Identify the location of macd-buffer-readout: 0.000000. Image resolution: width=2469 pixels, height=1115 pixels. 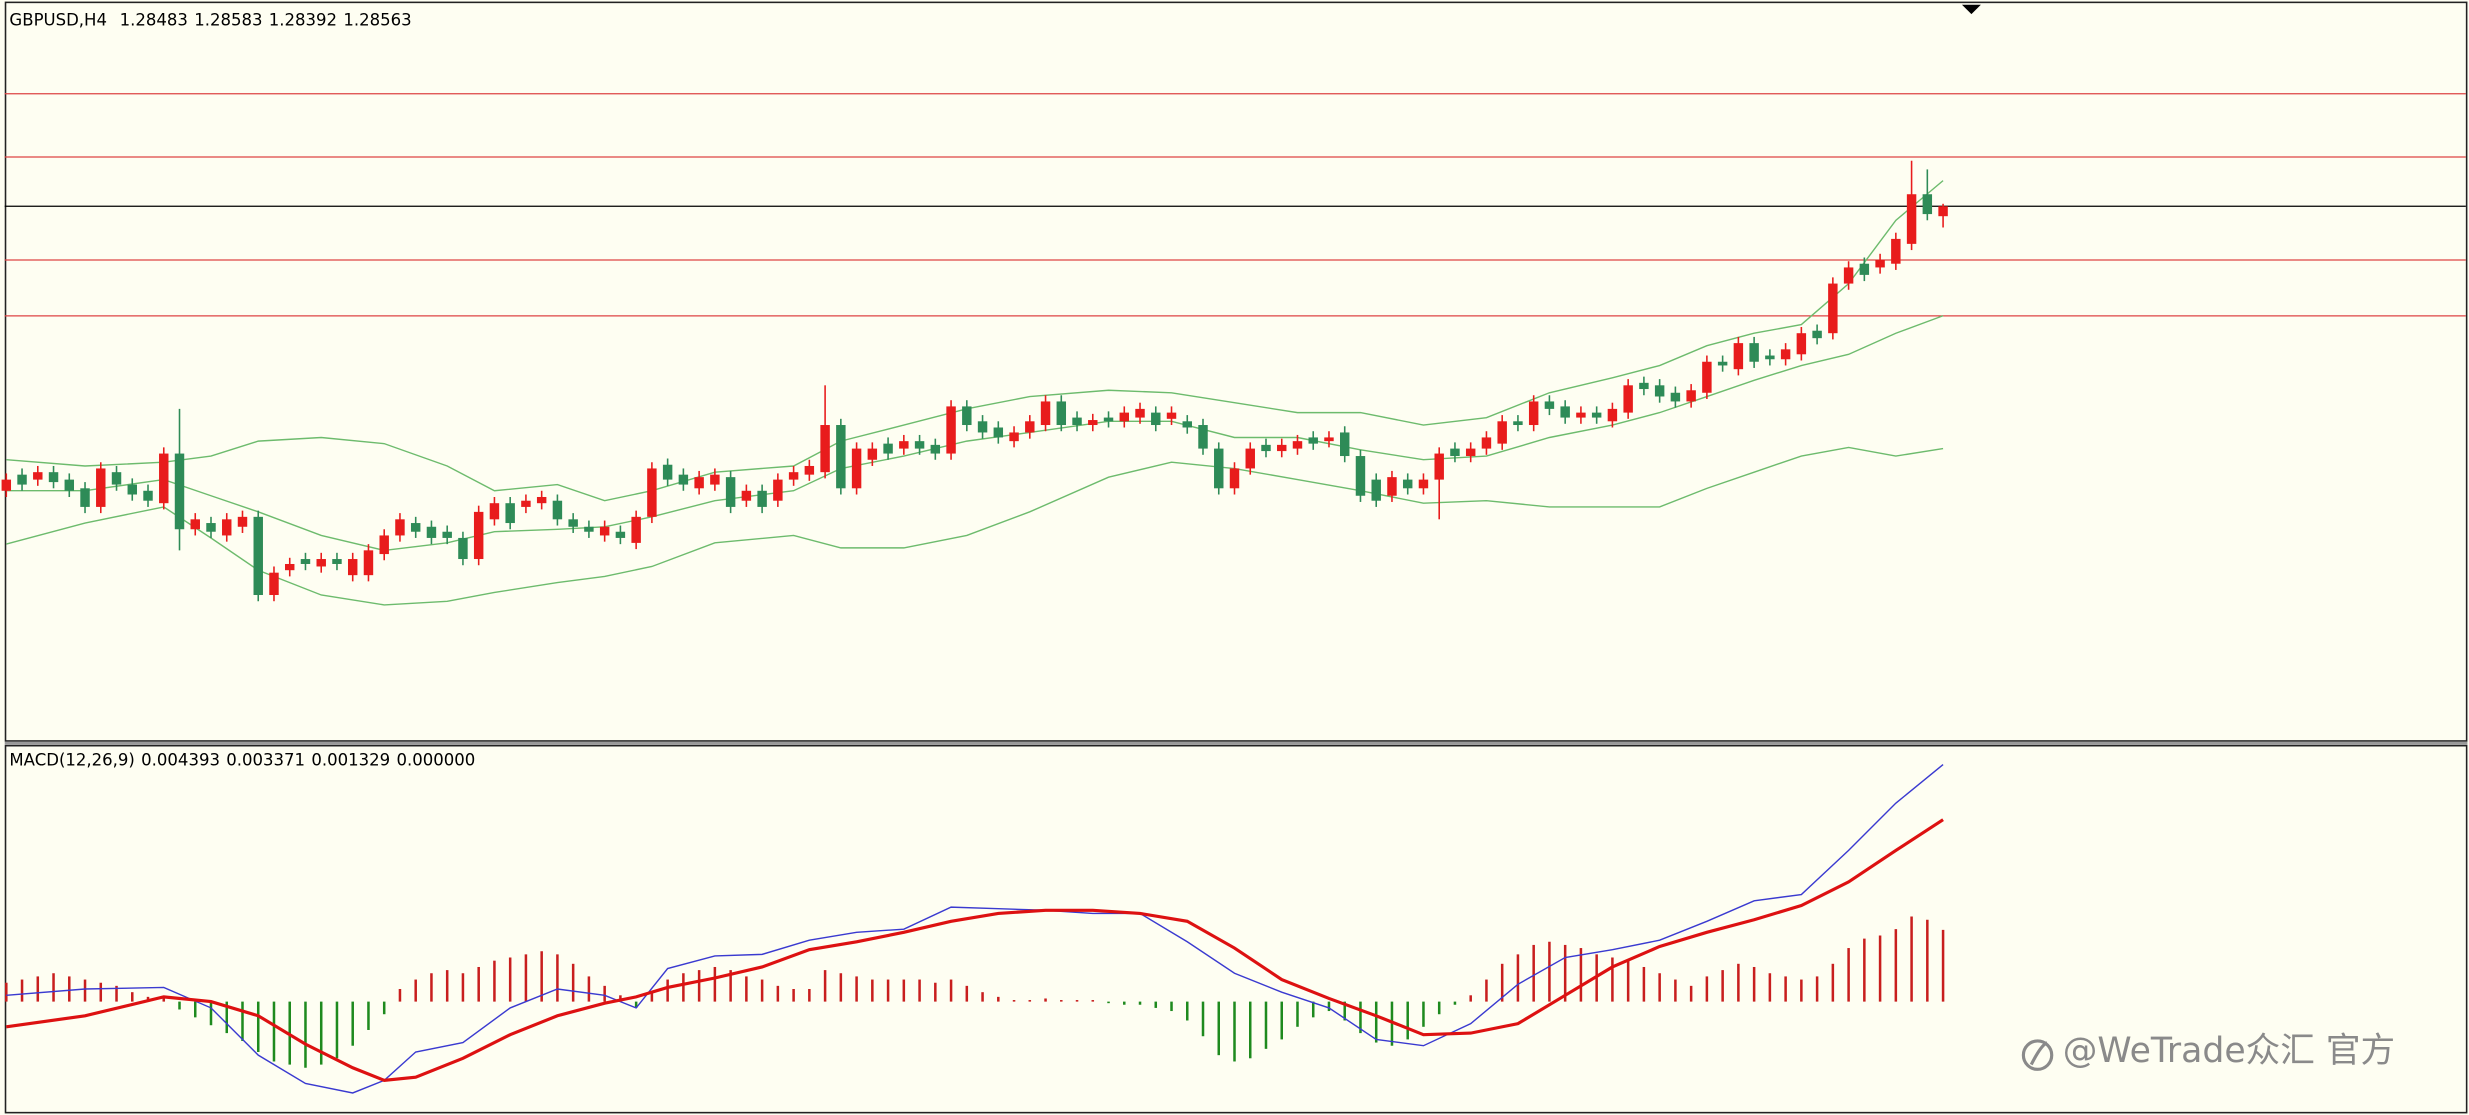
(435, 759).